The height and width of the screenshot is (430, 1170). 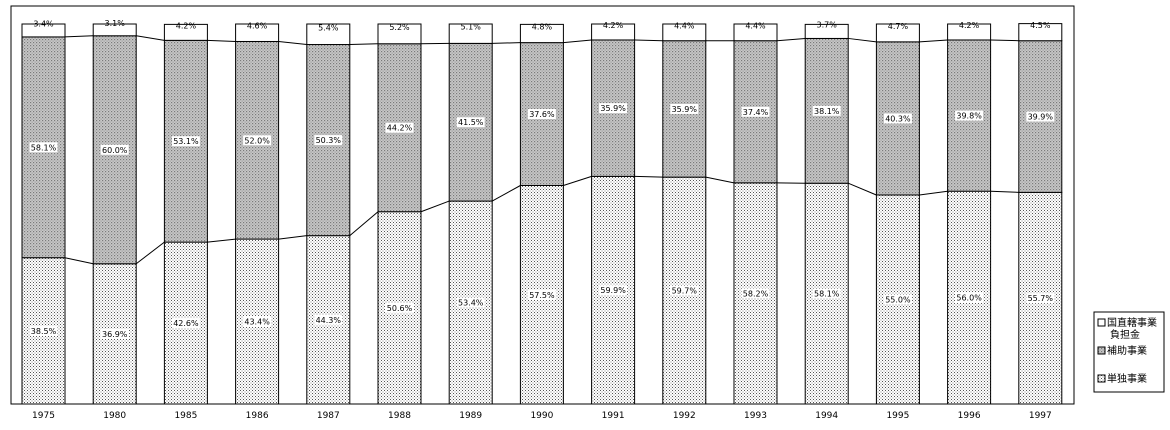 I want to click on data-label-hojo-1975: 58.1%, so click(x=44, y=147).